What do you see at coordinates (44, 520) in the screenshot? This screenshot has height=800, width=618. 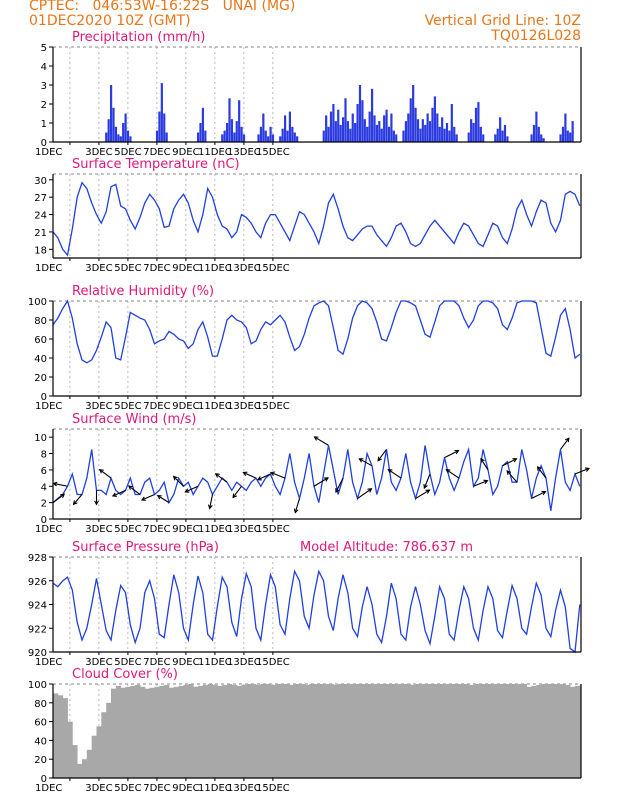 I see `y-tick-label: 0` at bounding box center [44, 520].